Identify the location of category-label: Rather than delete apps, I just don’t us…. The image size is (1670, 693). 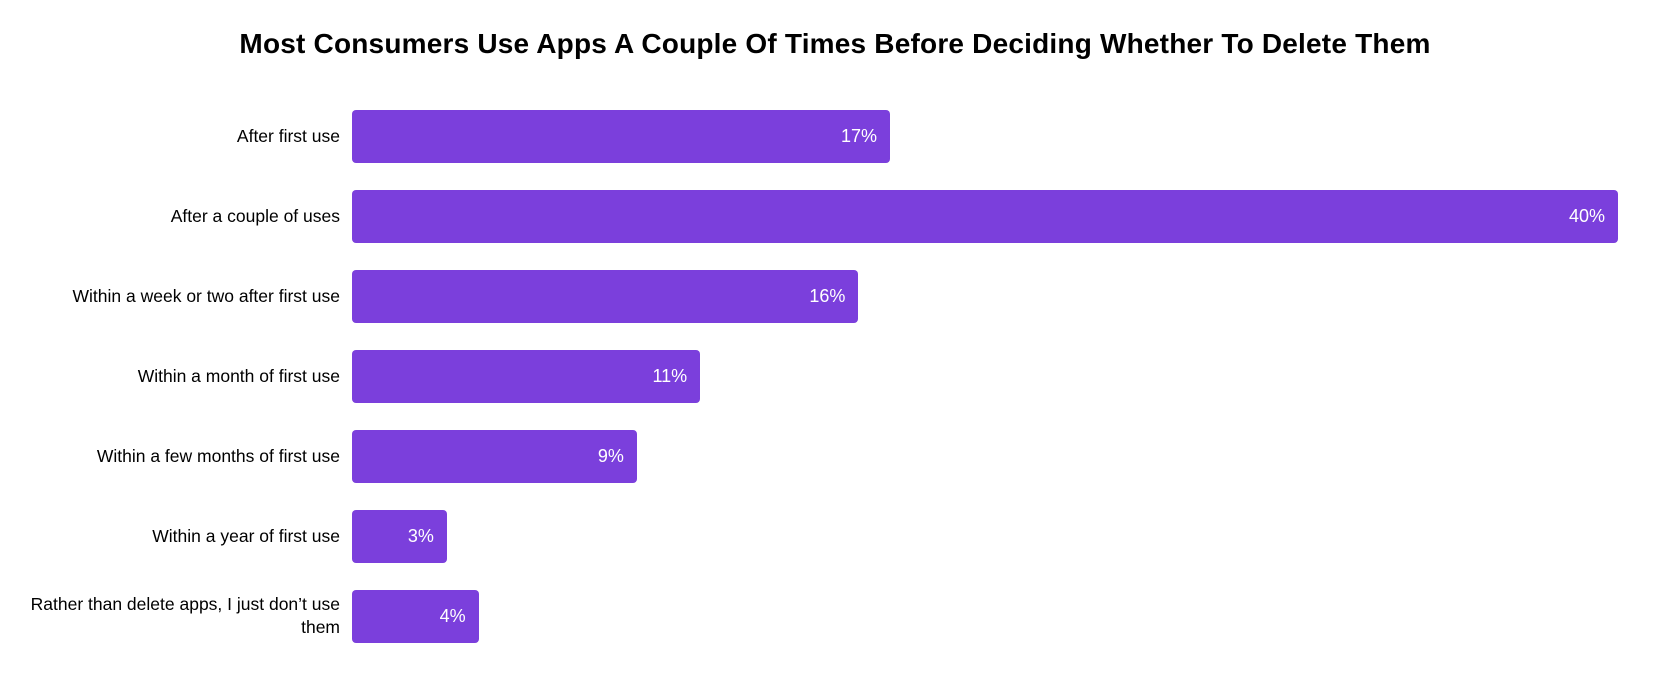
(185, 615).